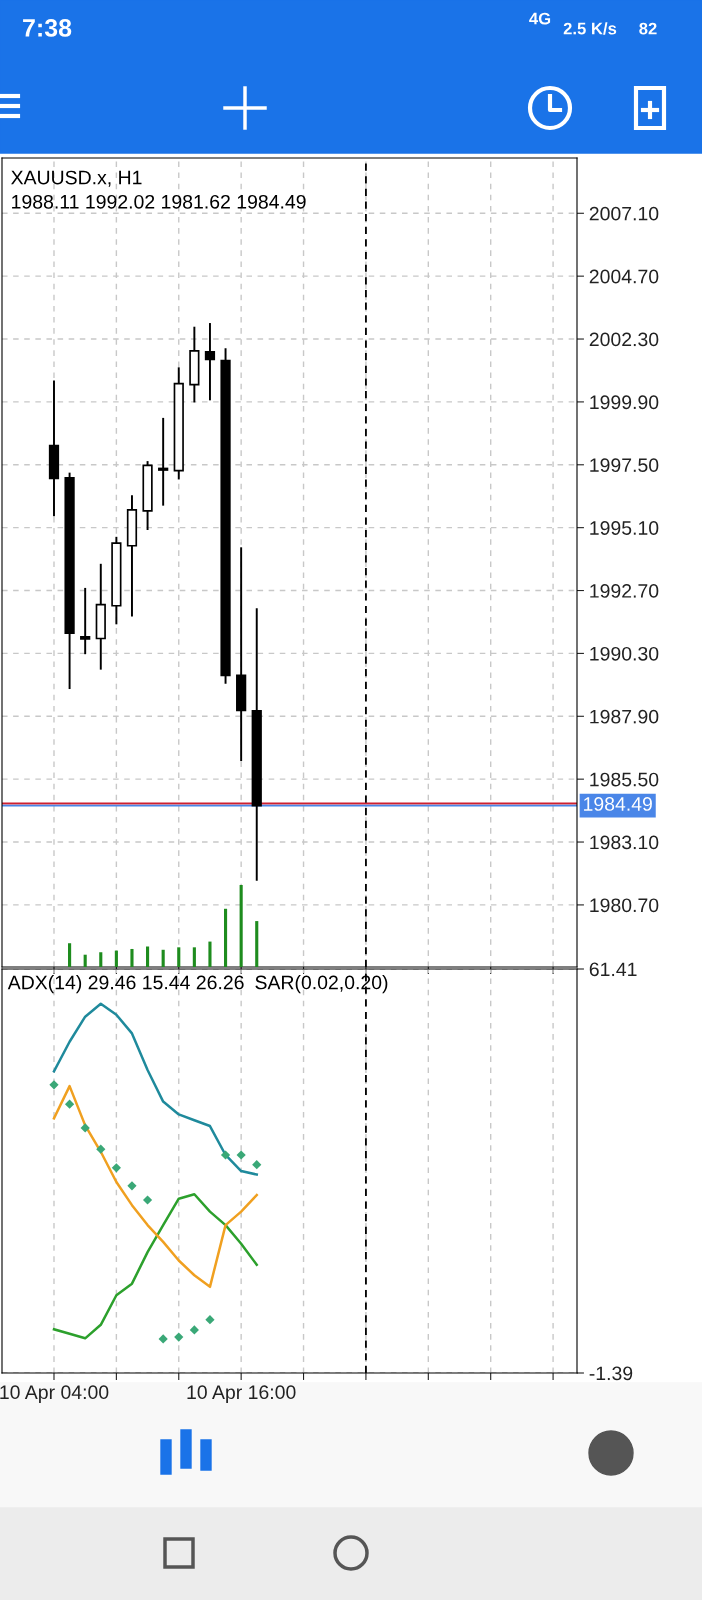 The width and height of the screenshot is (702, 1600). Describe the element at coordinates (624, 591) in the screenshot. I see `y-tick-label: 1992.70` at that location.